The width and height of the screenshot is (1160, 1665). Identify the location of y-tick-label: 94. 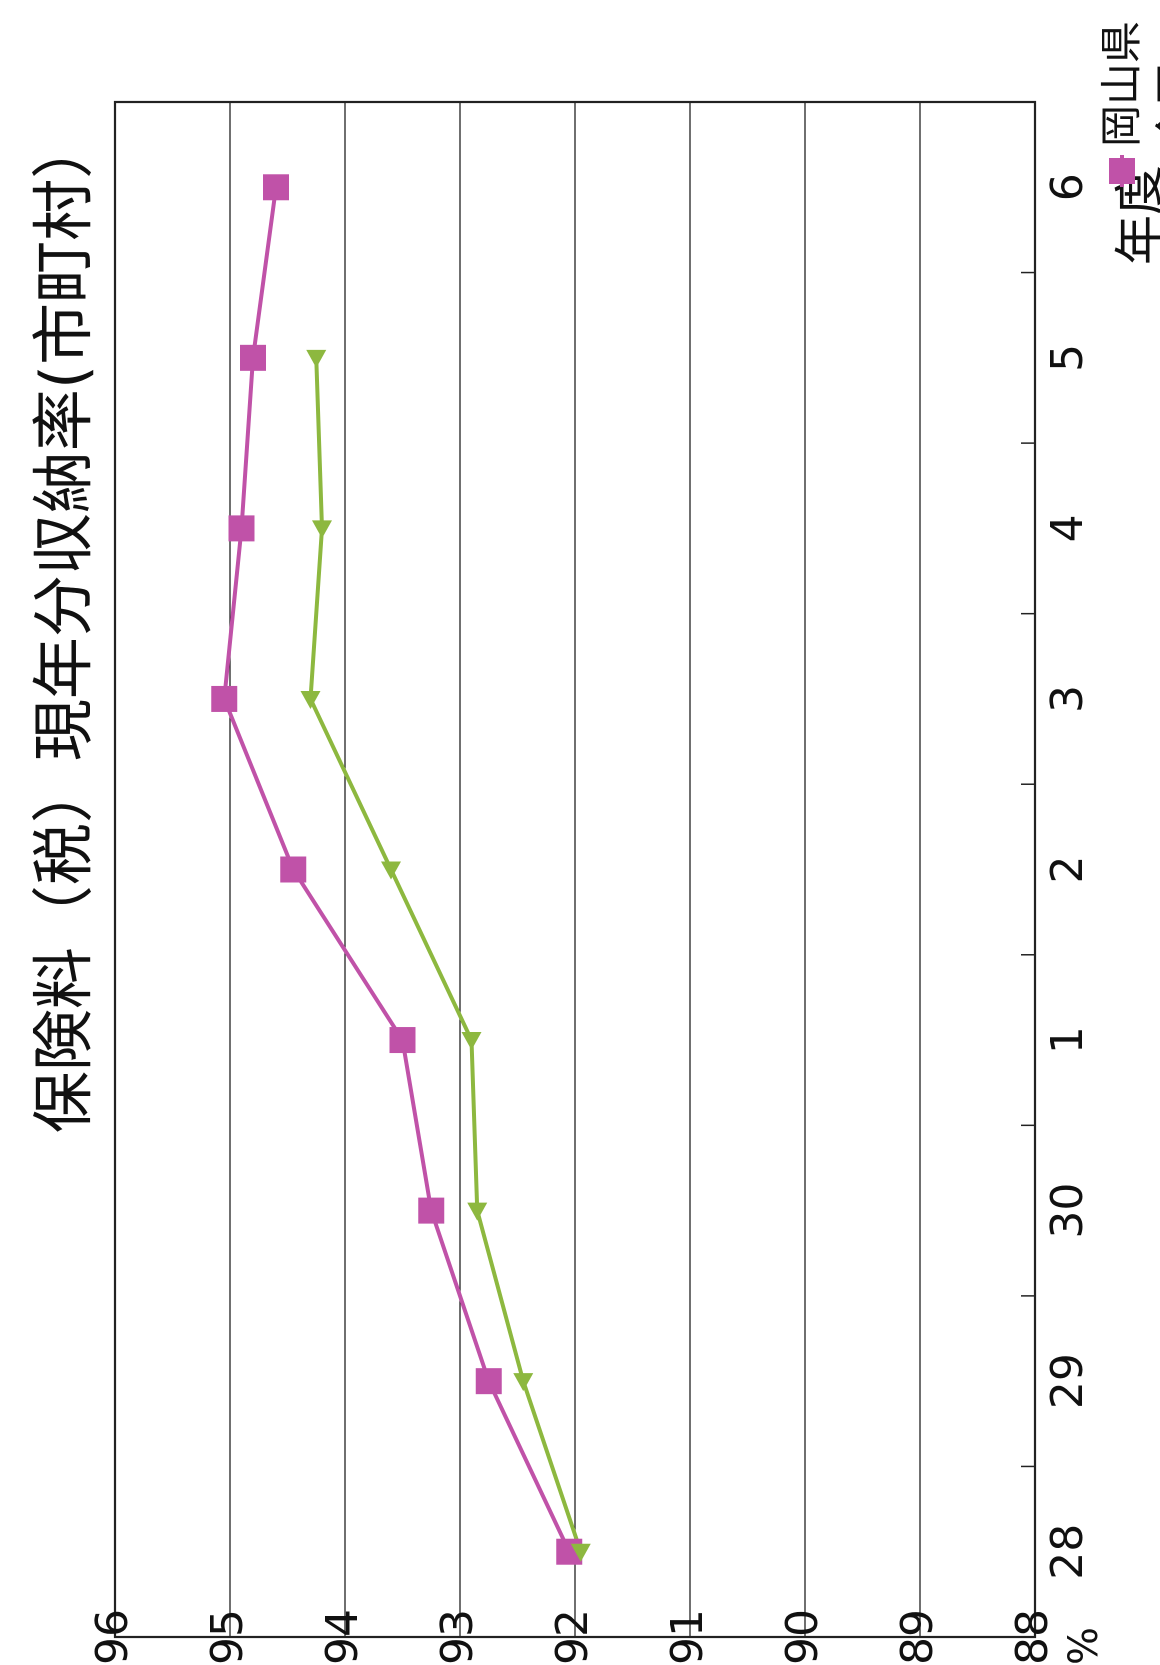
(342, 1637).